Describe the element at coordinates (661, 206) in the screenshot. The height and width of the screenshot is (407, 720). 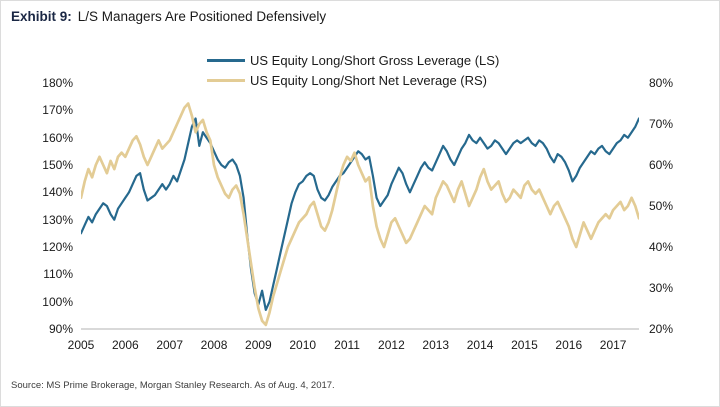
I see `right-axis-tick: 50%` at that location.